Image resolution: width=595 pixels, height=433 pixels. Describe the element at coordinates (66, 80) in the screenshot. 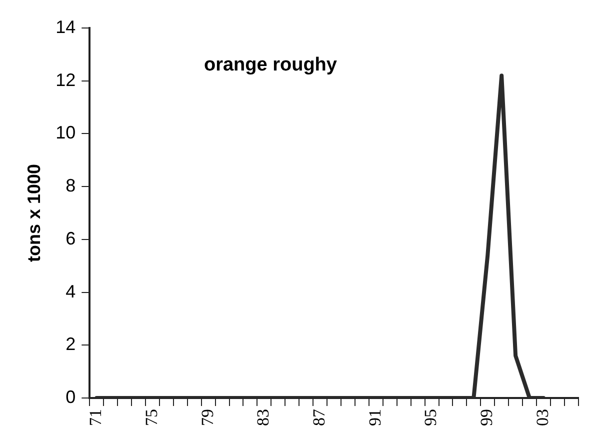

I see `y-tick-label: 12` at that location.